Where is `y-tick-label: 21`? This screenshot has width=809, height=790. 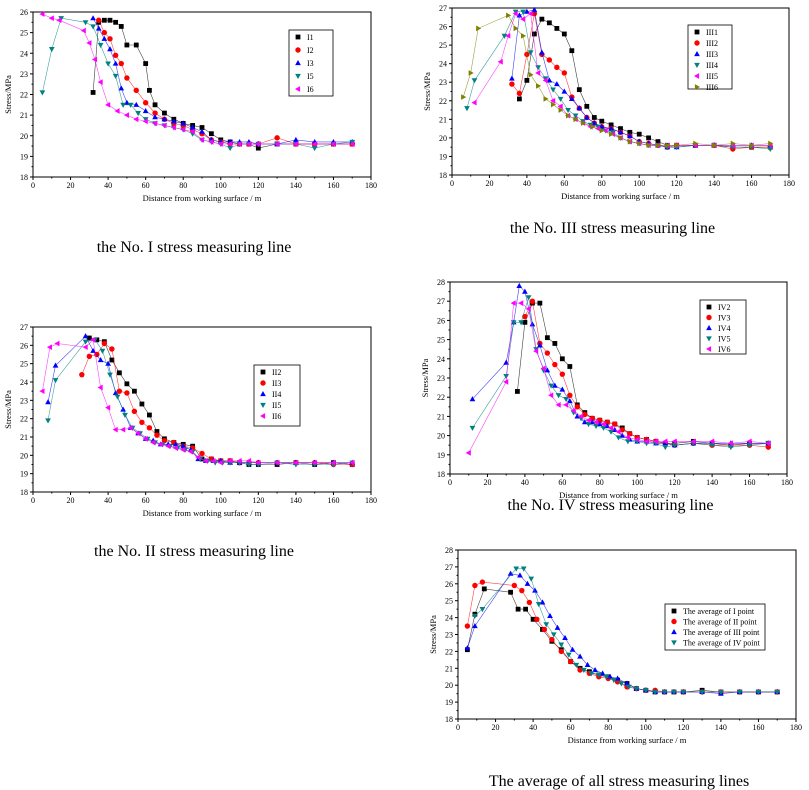 y-tick-label: 21 is located at coordinates (441, 416).